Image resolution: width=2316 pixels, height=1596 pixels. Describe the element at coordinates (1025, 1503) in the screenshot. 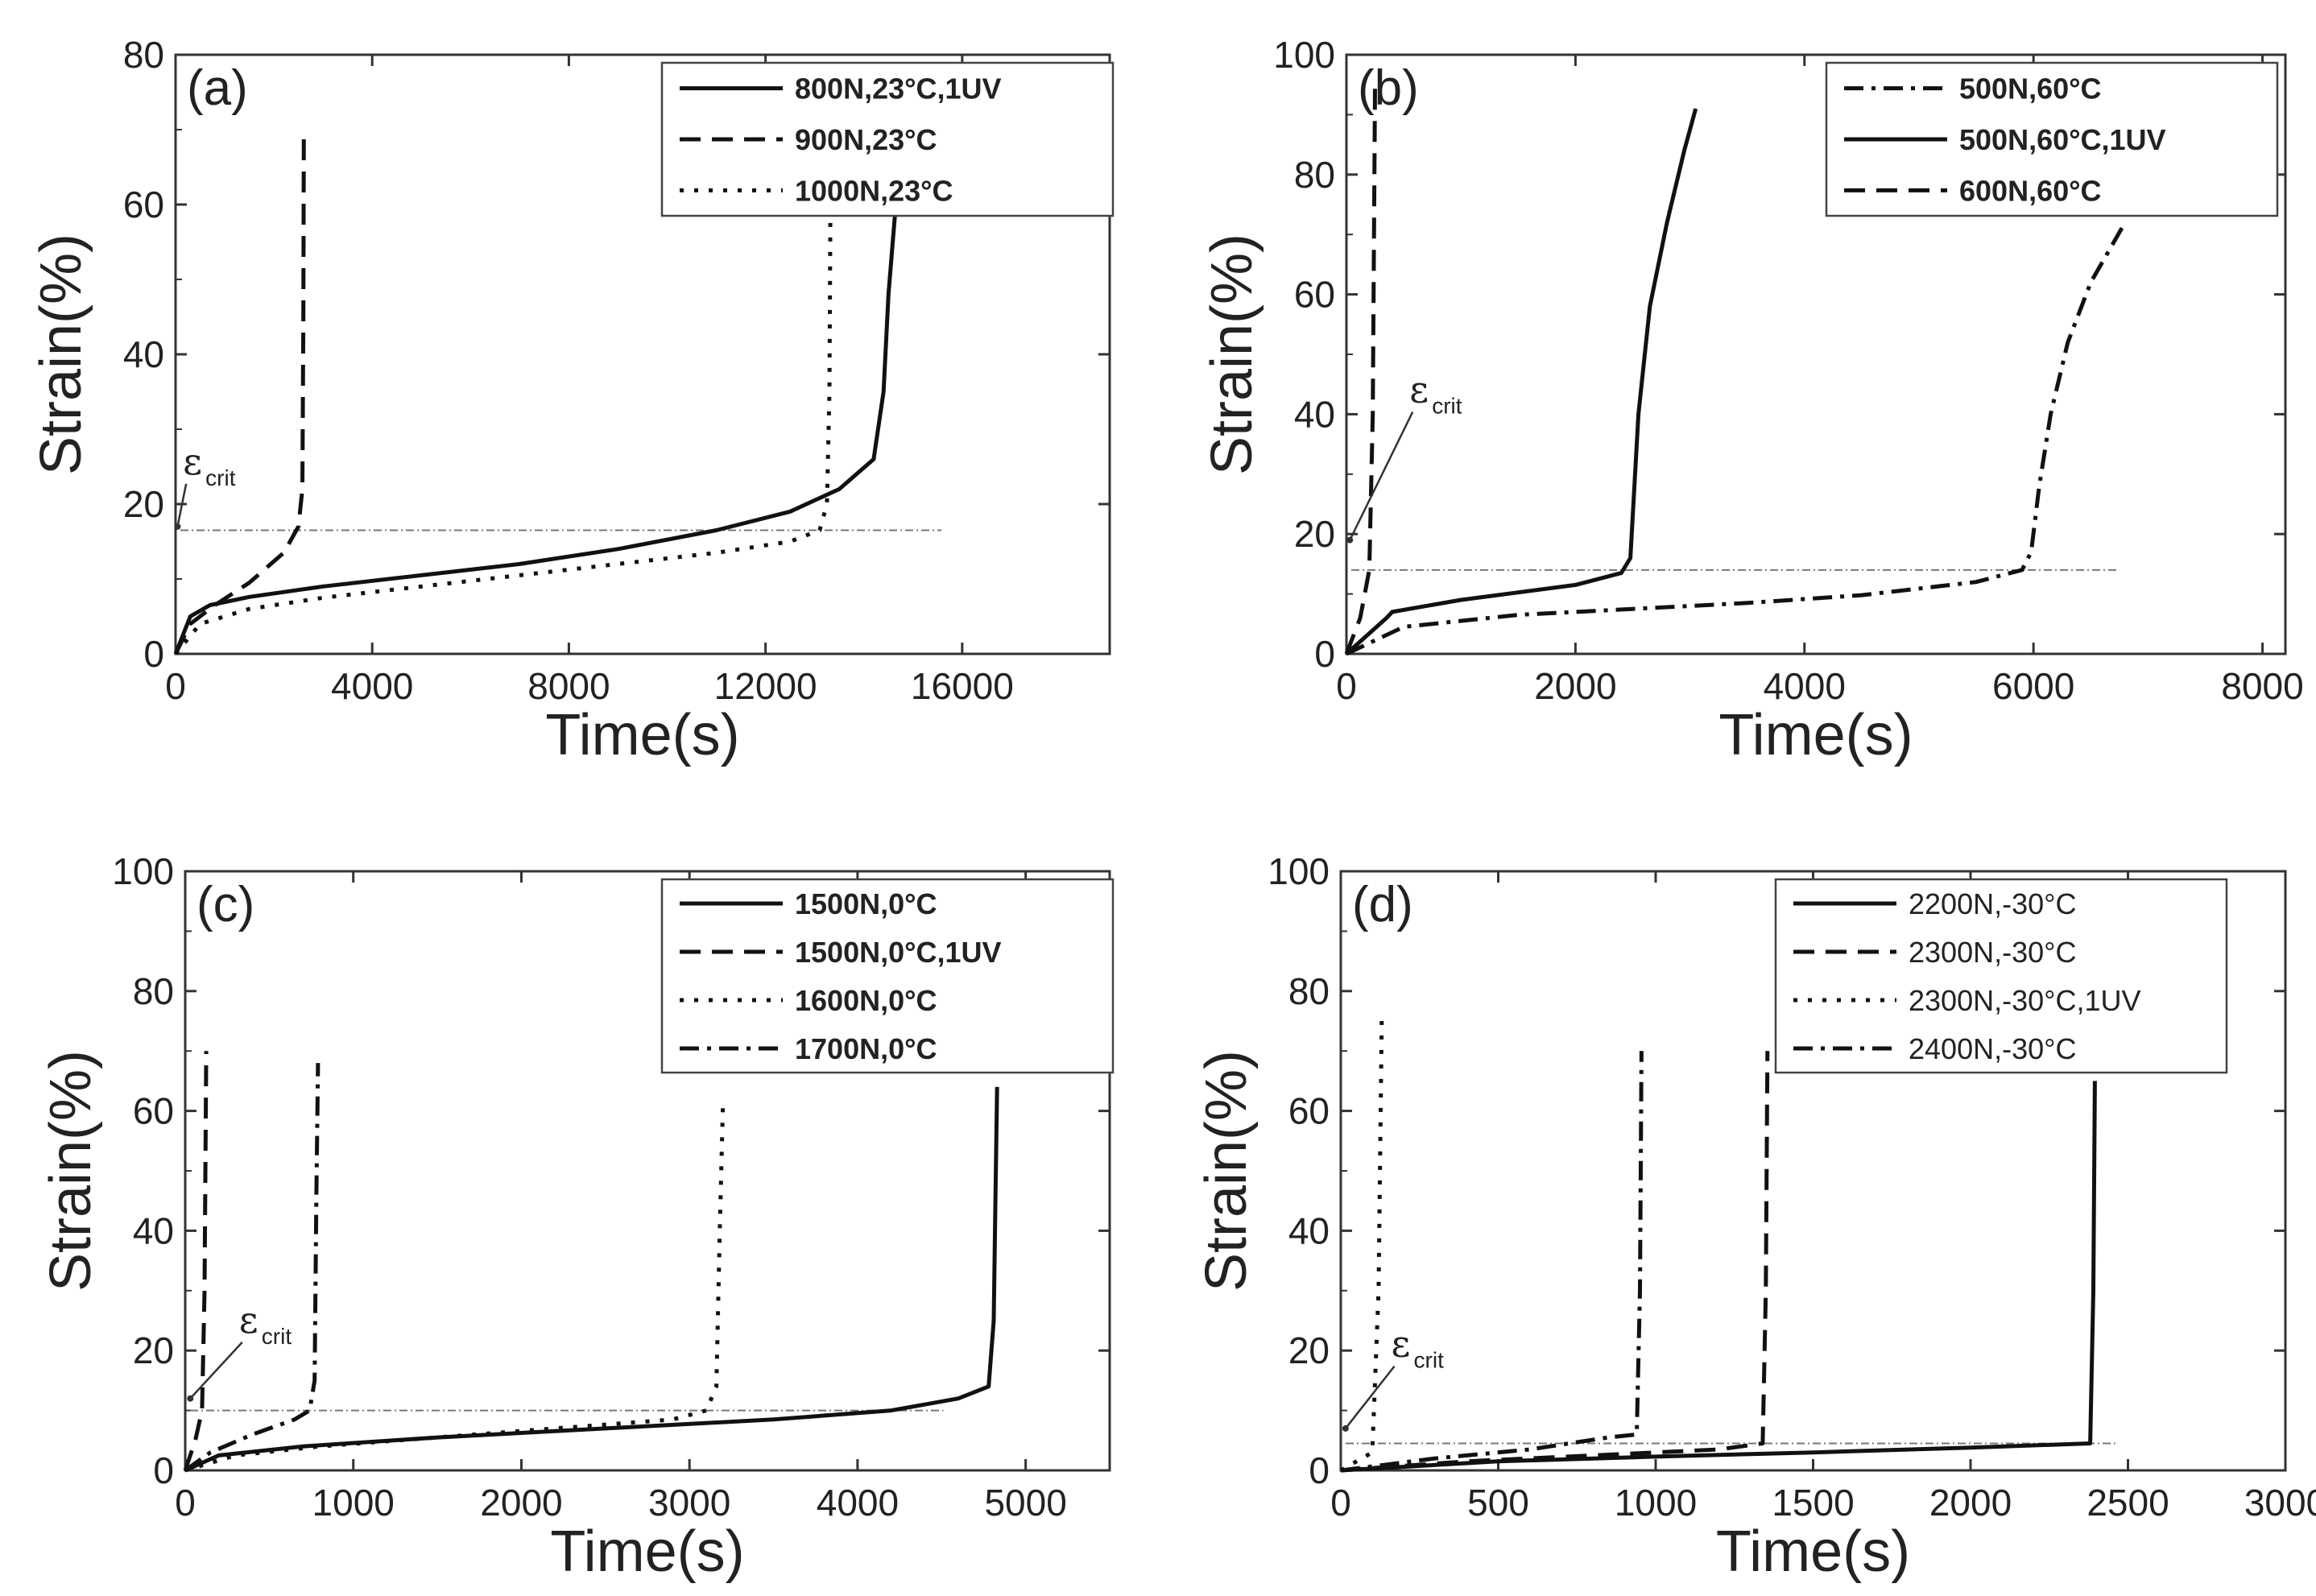

I see `x-tick-label: 5000` at that location.